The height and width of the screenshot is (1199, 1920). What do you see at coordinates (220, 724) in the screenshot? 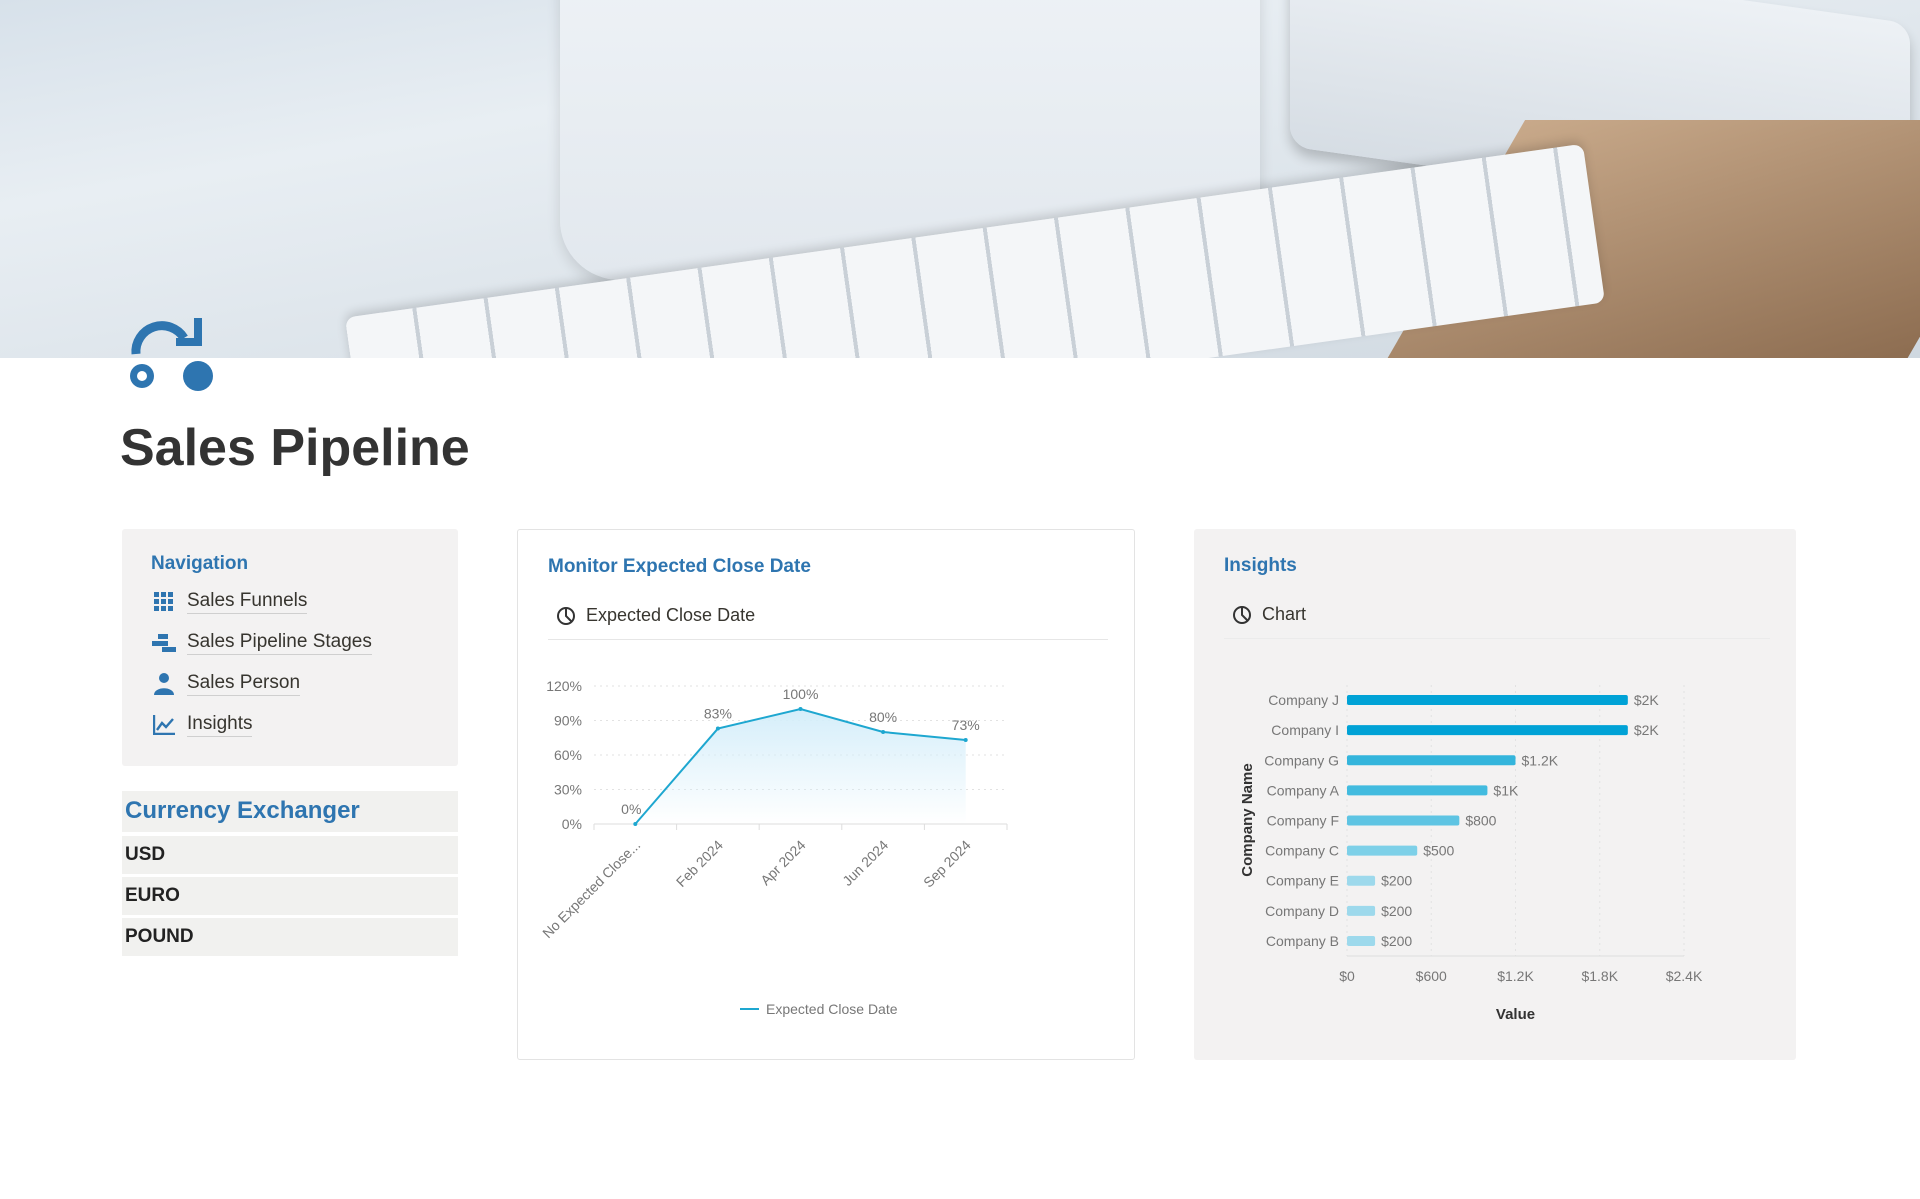
I see `nav-label: Insights` at bounding box center [220, 724].